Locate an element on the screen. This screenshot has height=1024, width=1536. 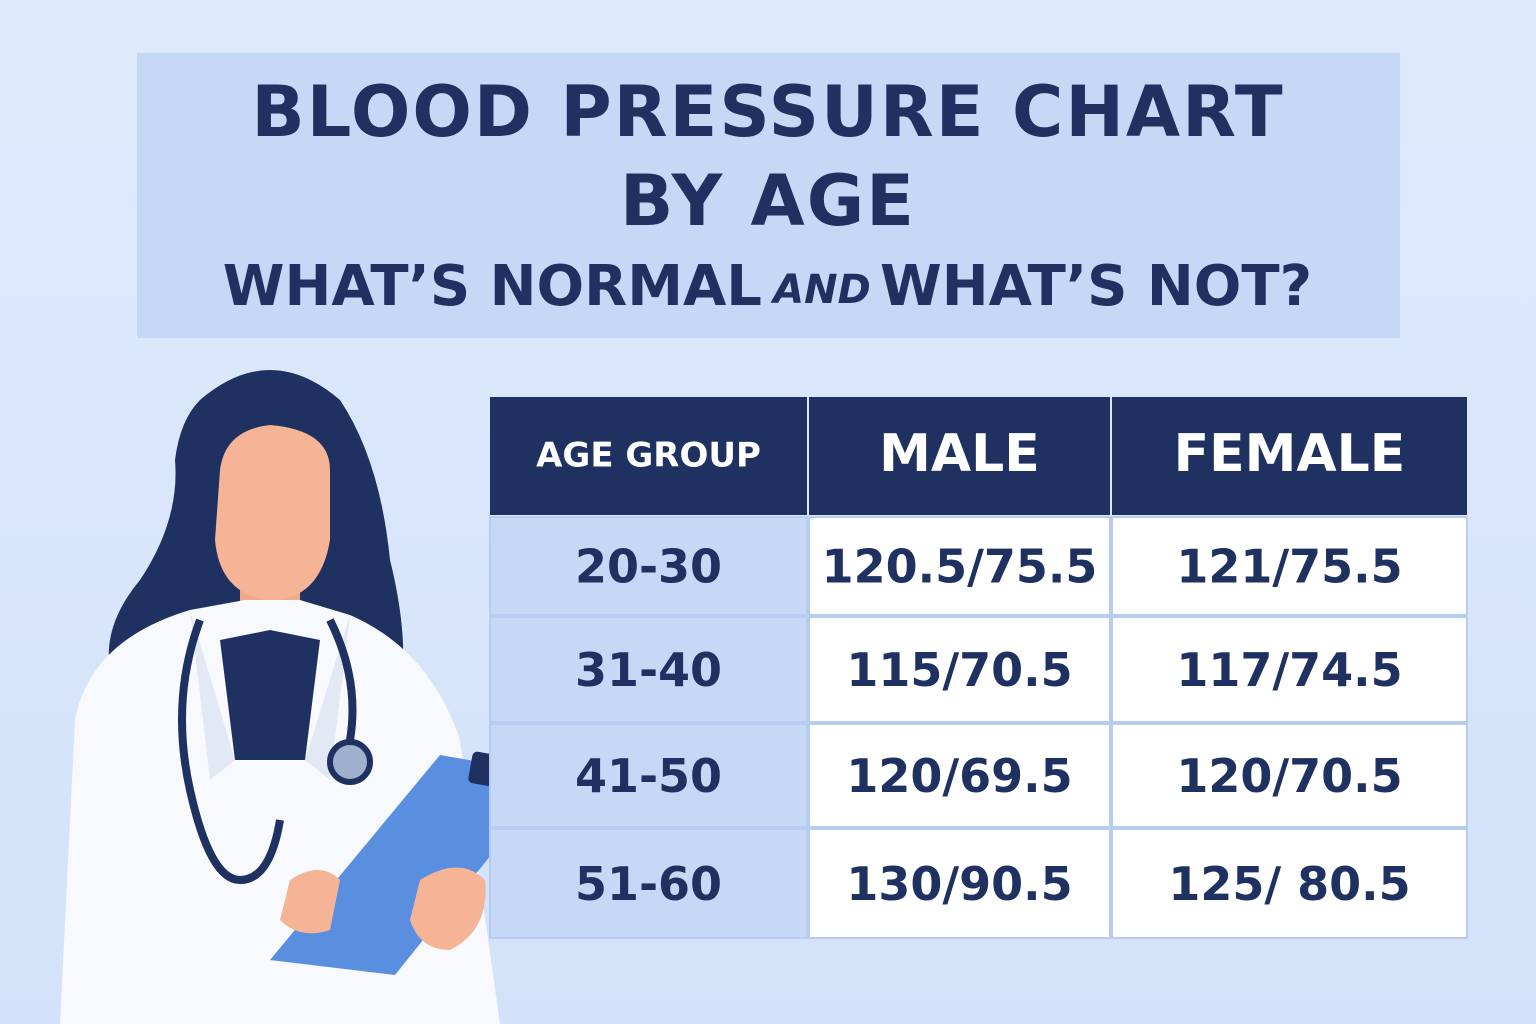
age-group: 41-50 is located at coordinates (648, 776).